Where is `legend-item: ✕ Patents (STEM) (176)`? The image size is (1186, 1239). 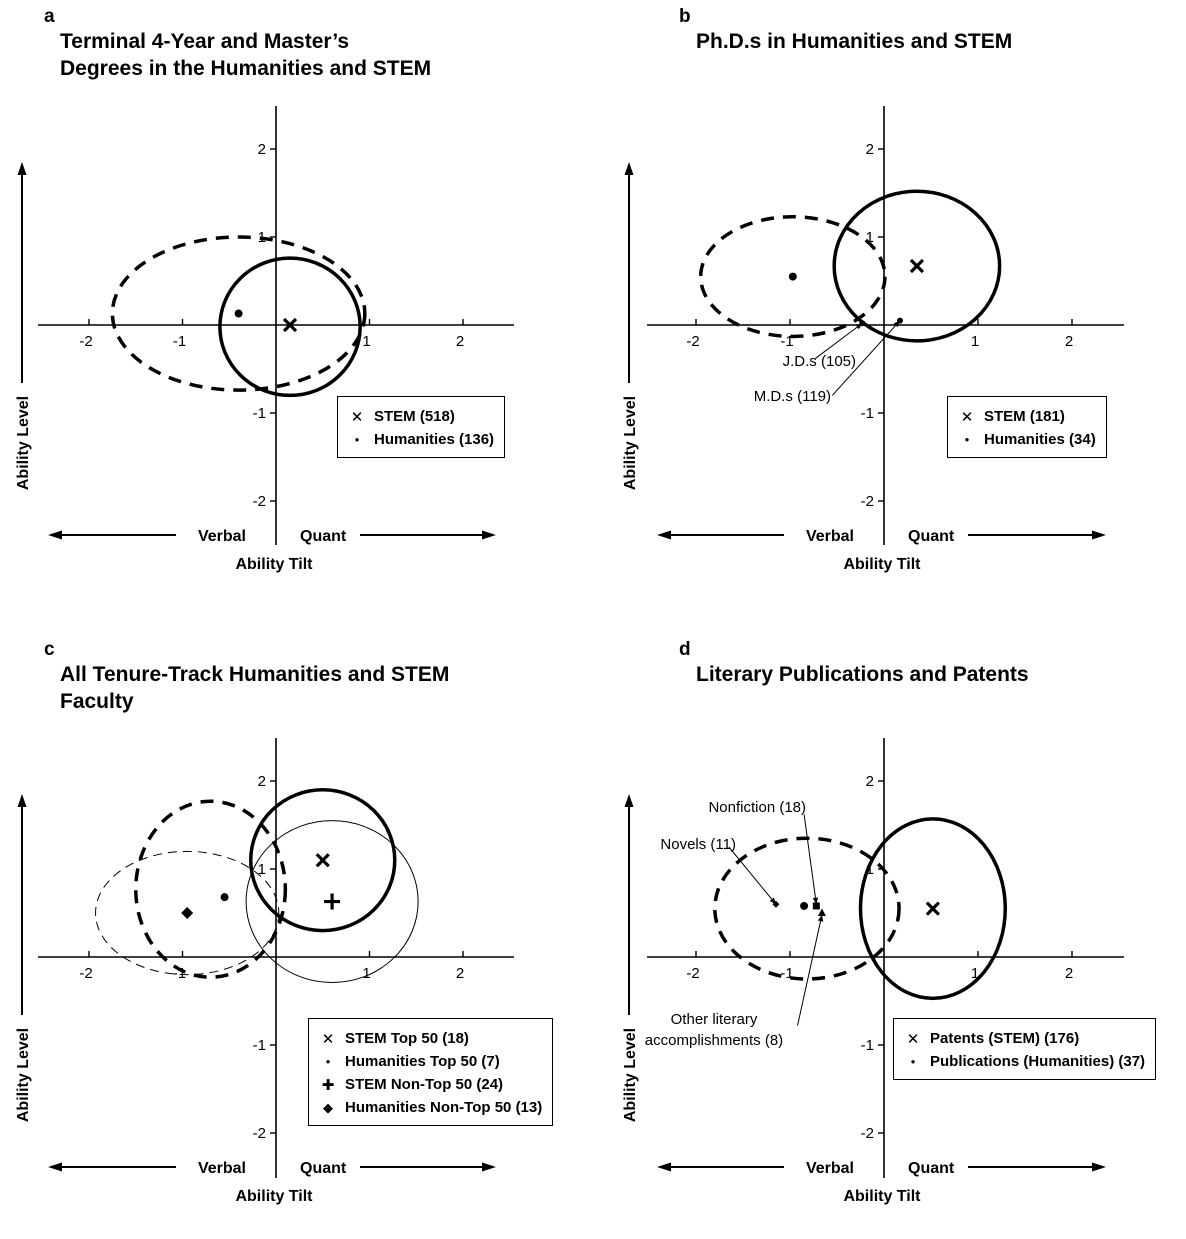 legend-item: ✕ Patents (STEM) (176) is located at coordinates (1024, 1038).